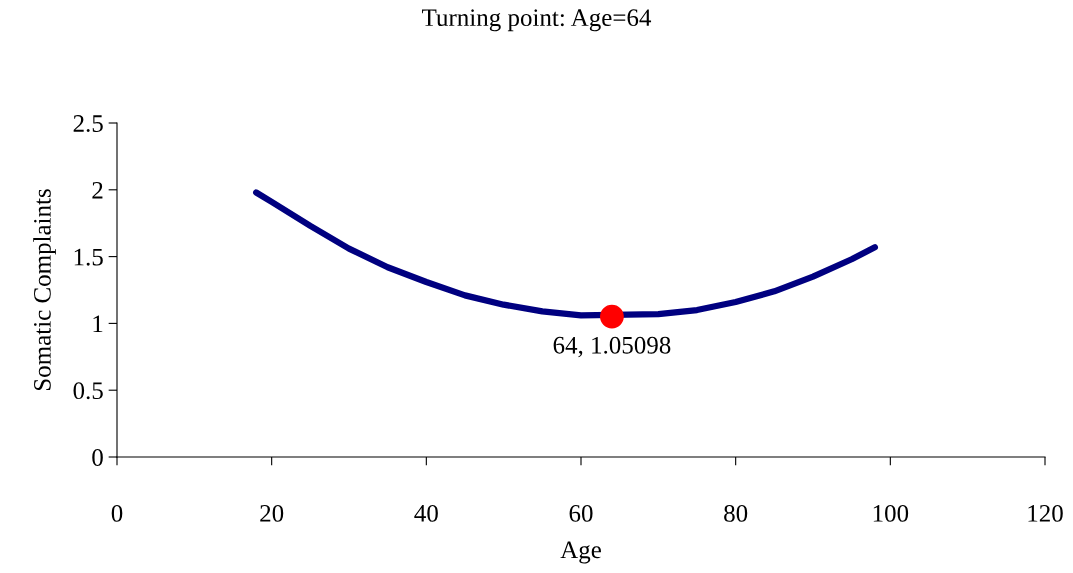 The height and width of the screenshot is (573, 1073). I want to click on x-tick-label: 80, so click(736, 513).